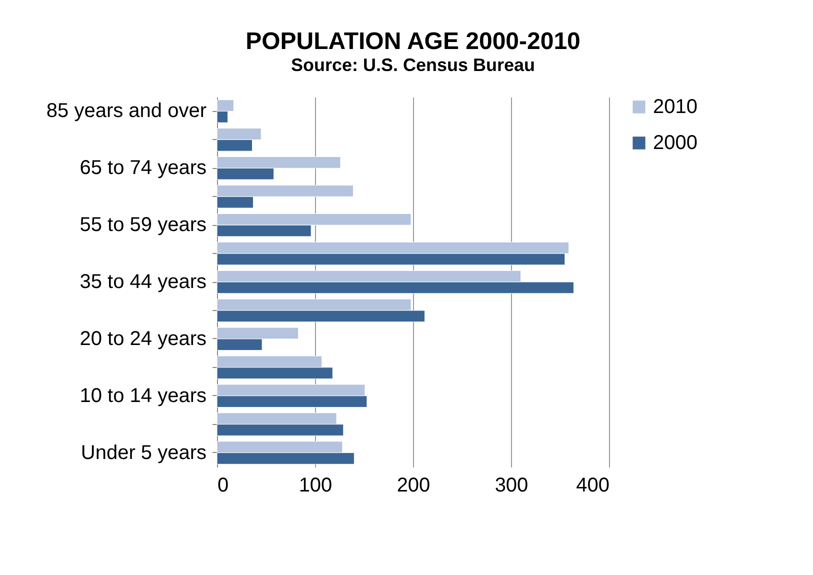 This screenshot has width=813, height=575. I want to click on chart-subtitle: Source: U.S. Census Bureau, so click(413, 65).